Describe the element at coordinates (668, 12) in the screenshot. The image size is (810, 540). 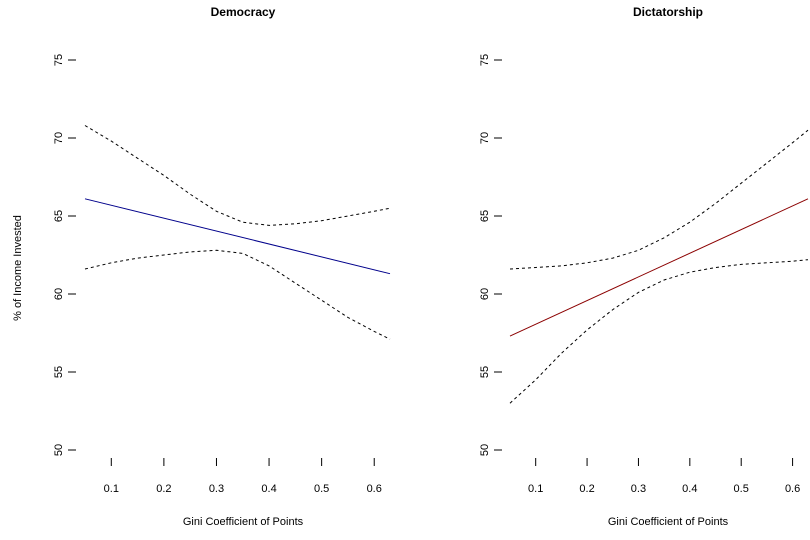
I see `chart-title: Dictatorship` at that location.